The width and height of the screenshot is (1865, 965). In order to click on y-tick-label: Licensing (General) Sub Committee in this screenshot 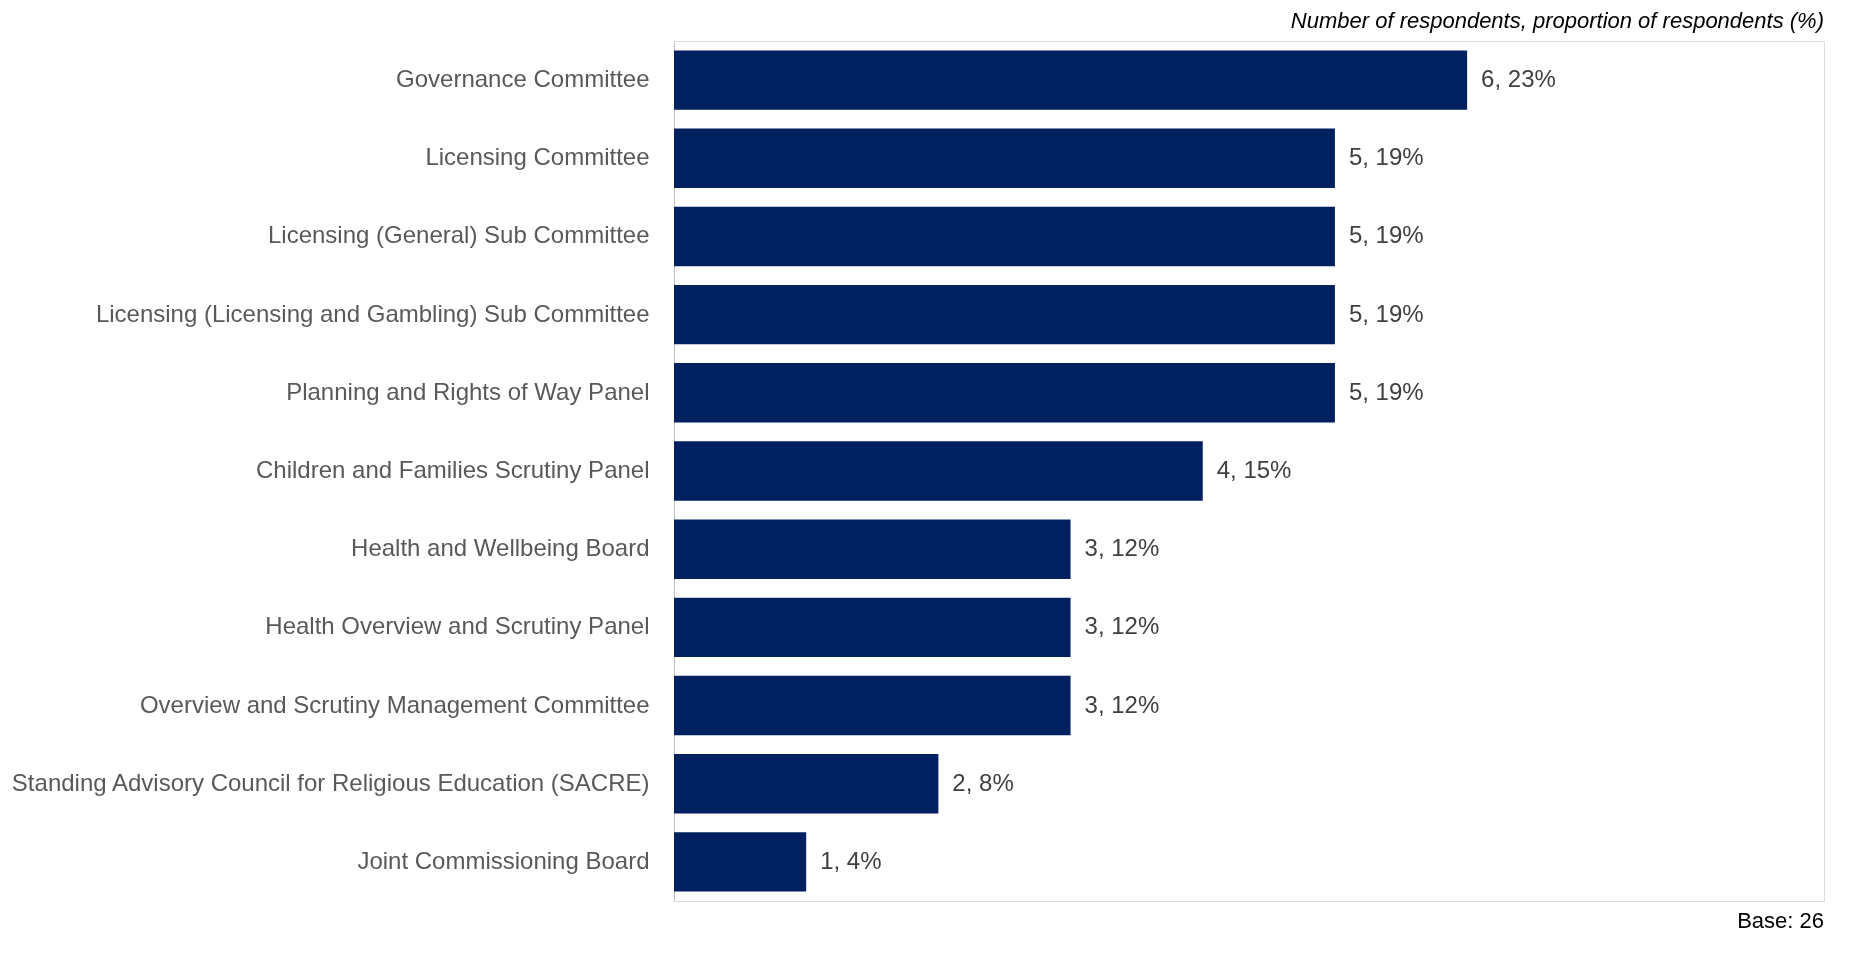, I will do `click(458, 235)`.